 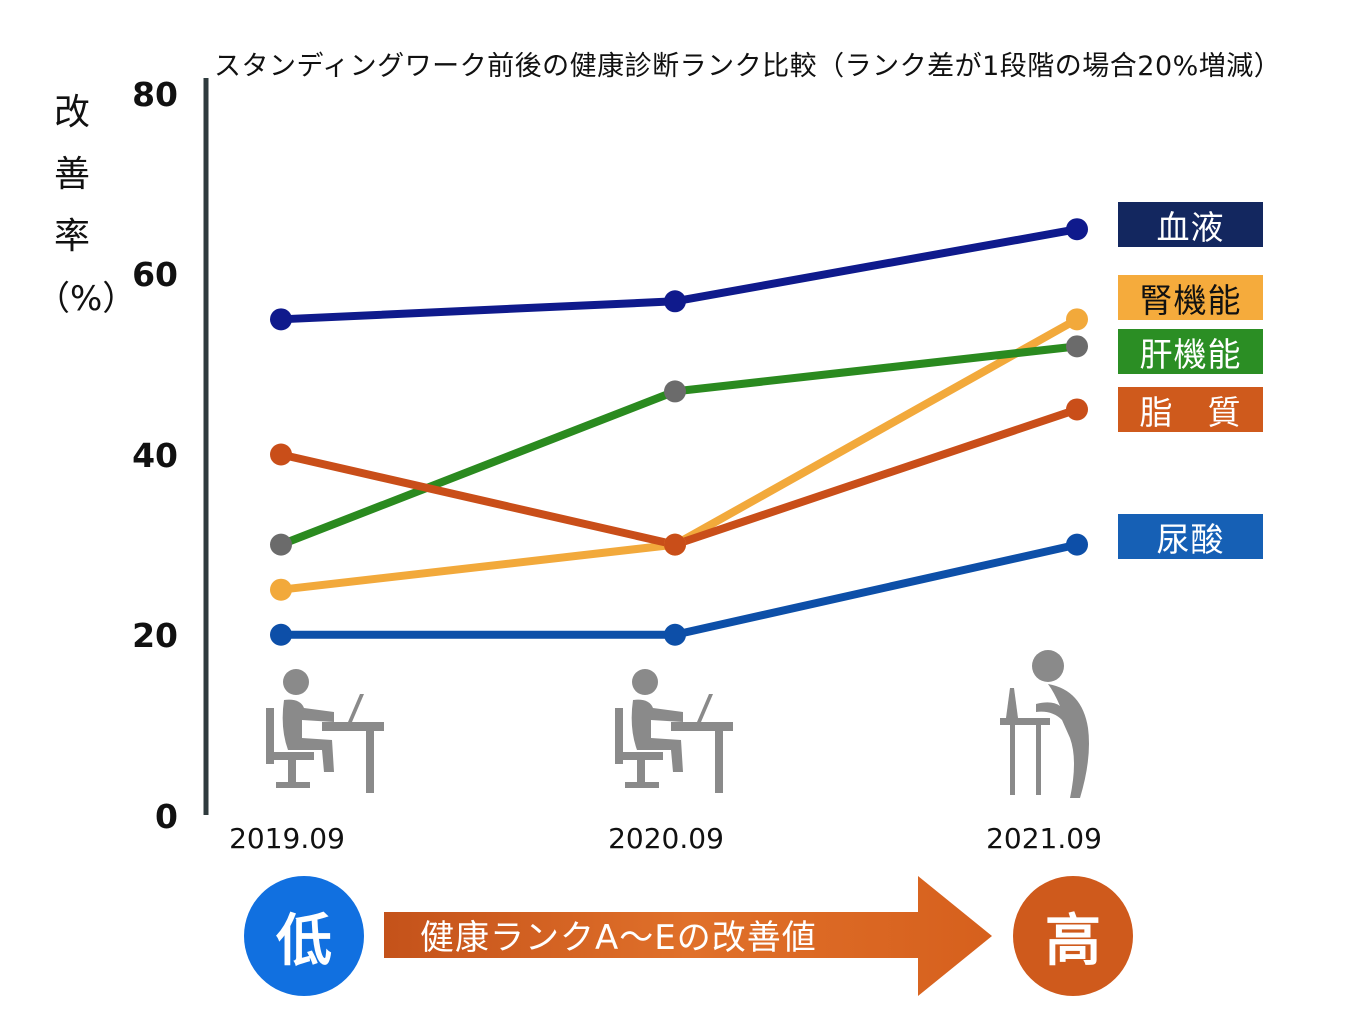 What do you see at coordinates (155, 635) in the screenshot?
I see `y-tick-label: 20` at bounding box center [155, 635].